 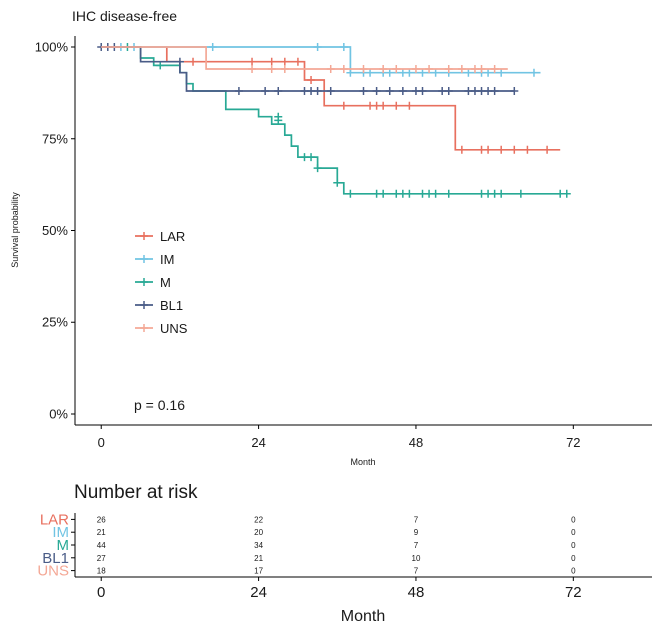 What do you see at coordinates (159, 305) in the screenshot?
I see `legend-item-bl1: BL1` at bounding box center [159, 305].